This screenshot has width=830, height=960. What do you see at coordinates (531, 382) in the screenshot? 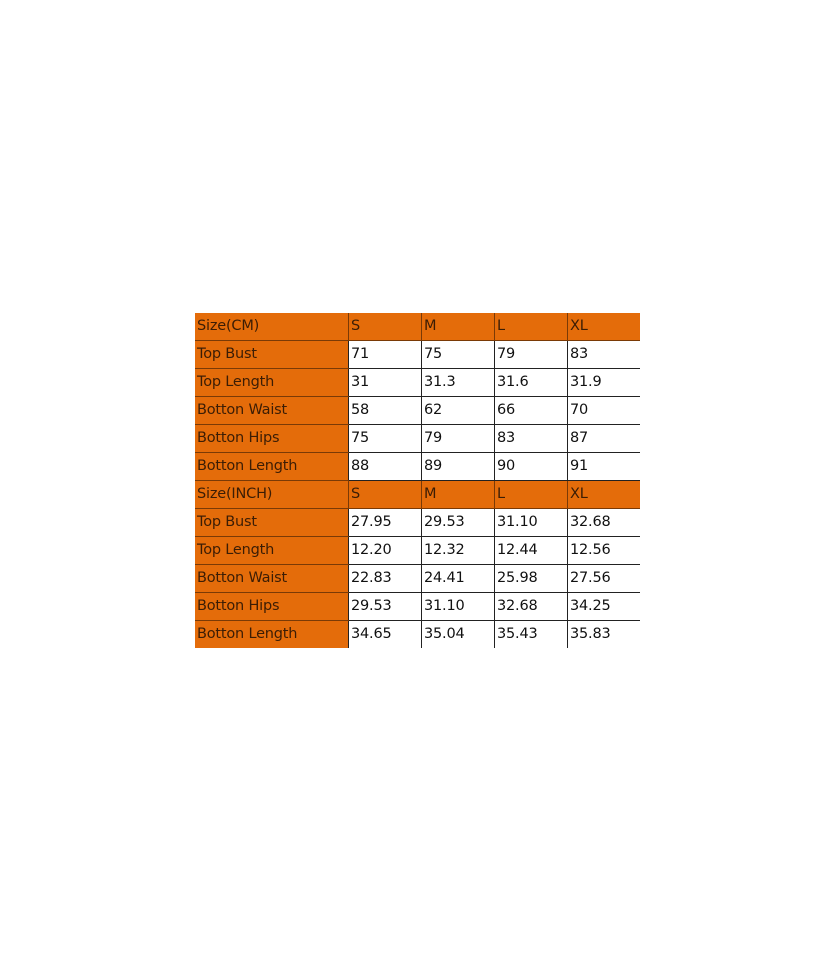
I see `measurement-value-cell: 31.6` at bounding box center [531, 382].